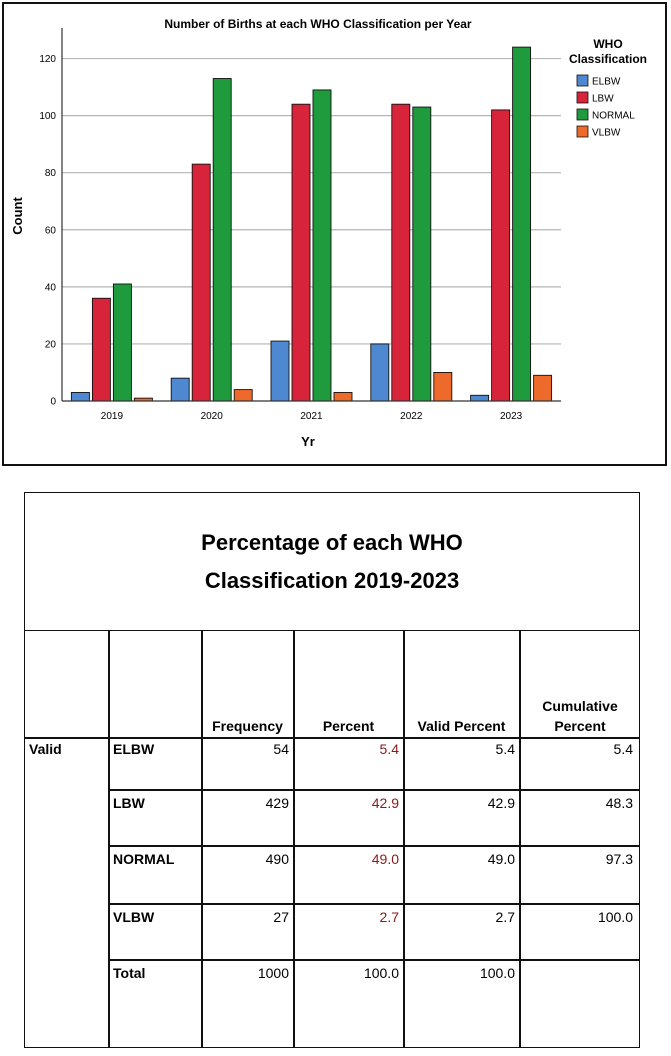  I want to click on bar-vlbw-2022, so click(443, 387).